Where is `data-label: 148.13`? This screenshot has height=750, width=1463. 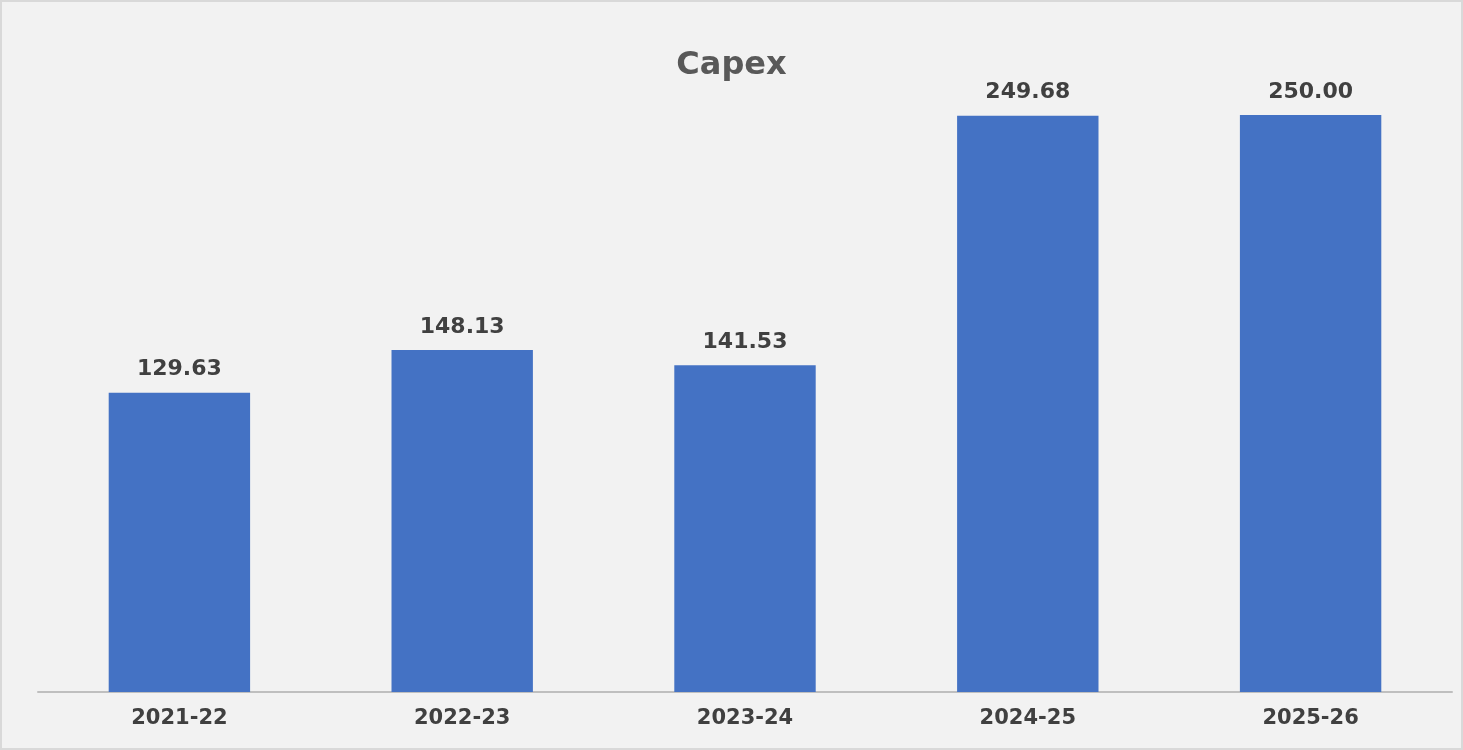
data-label: 148.13 is located at coordinates (462, 325).